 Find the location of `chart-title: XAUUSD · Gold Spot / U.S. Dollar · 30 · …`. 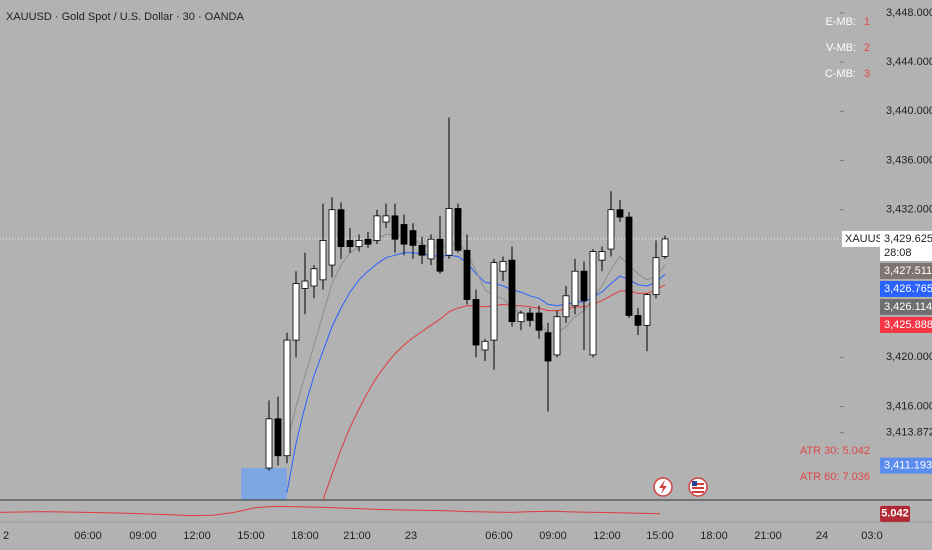

chart-title: XAUUSD · Gold Spot / U.S. Dollar · 30 · … is located at coordinates (125, 17).